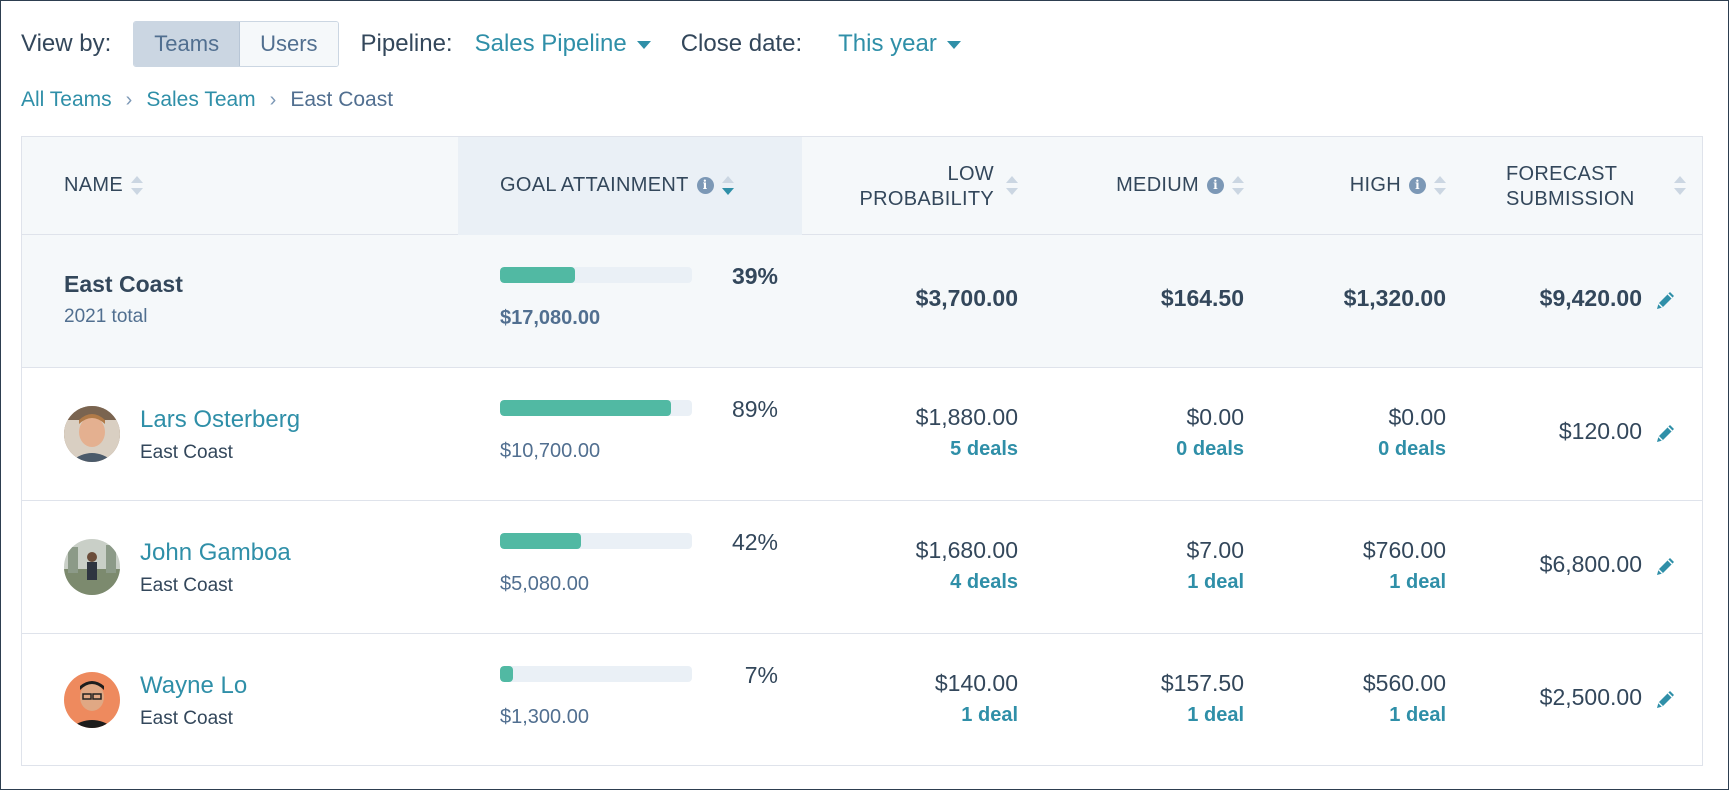 The width and height of the screenshot is (1729, 790). What do you see at coordinates (66, 99) in the screenshot?
I see `breadcrumb-all-teams: All Teams` at bounding box center [66, 99].